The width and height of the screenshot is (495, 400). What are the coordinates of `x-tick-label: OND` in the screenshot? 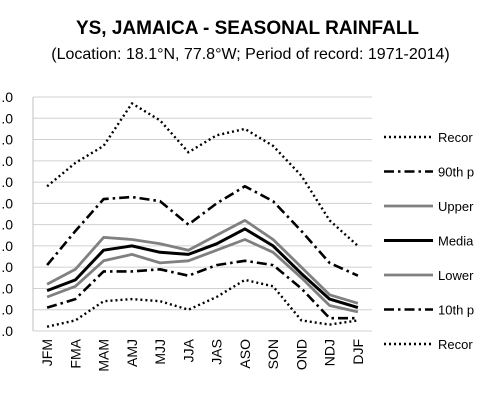 It's located at (301, 354).